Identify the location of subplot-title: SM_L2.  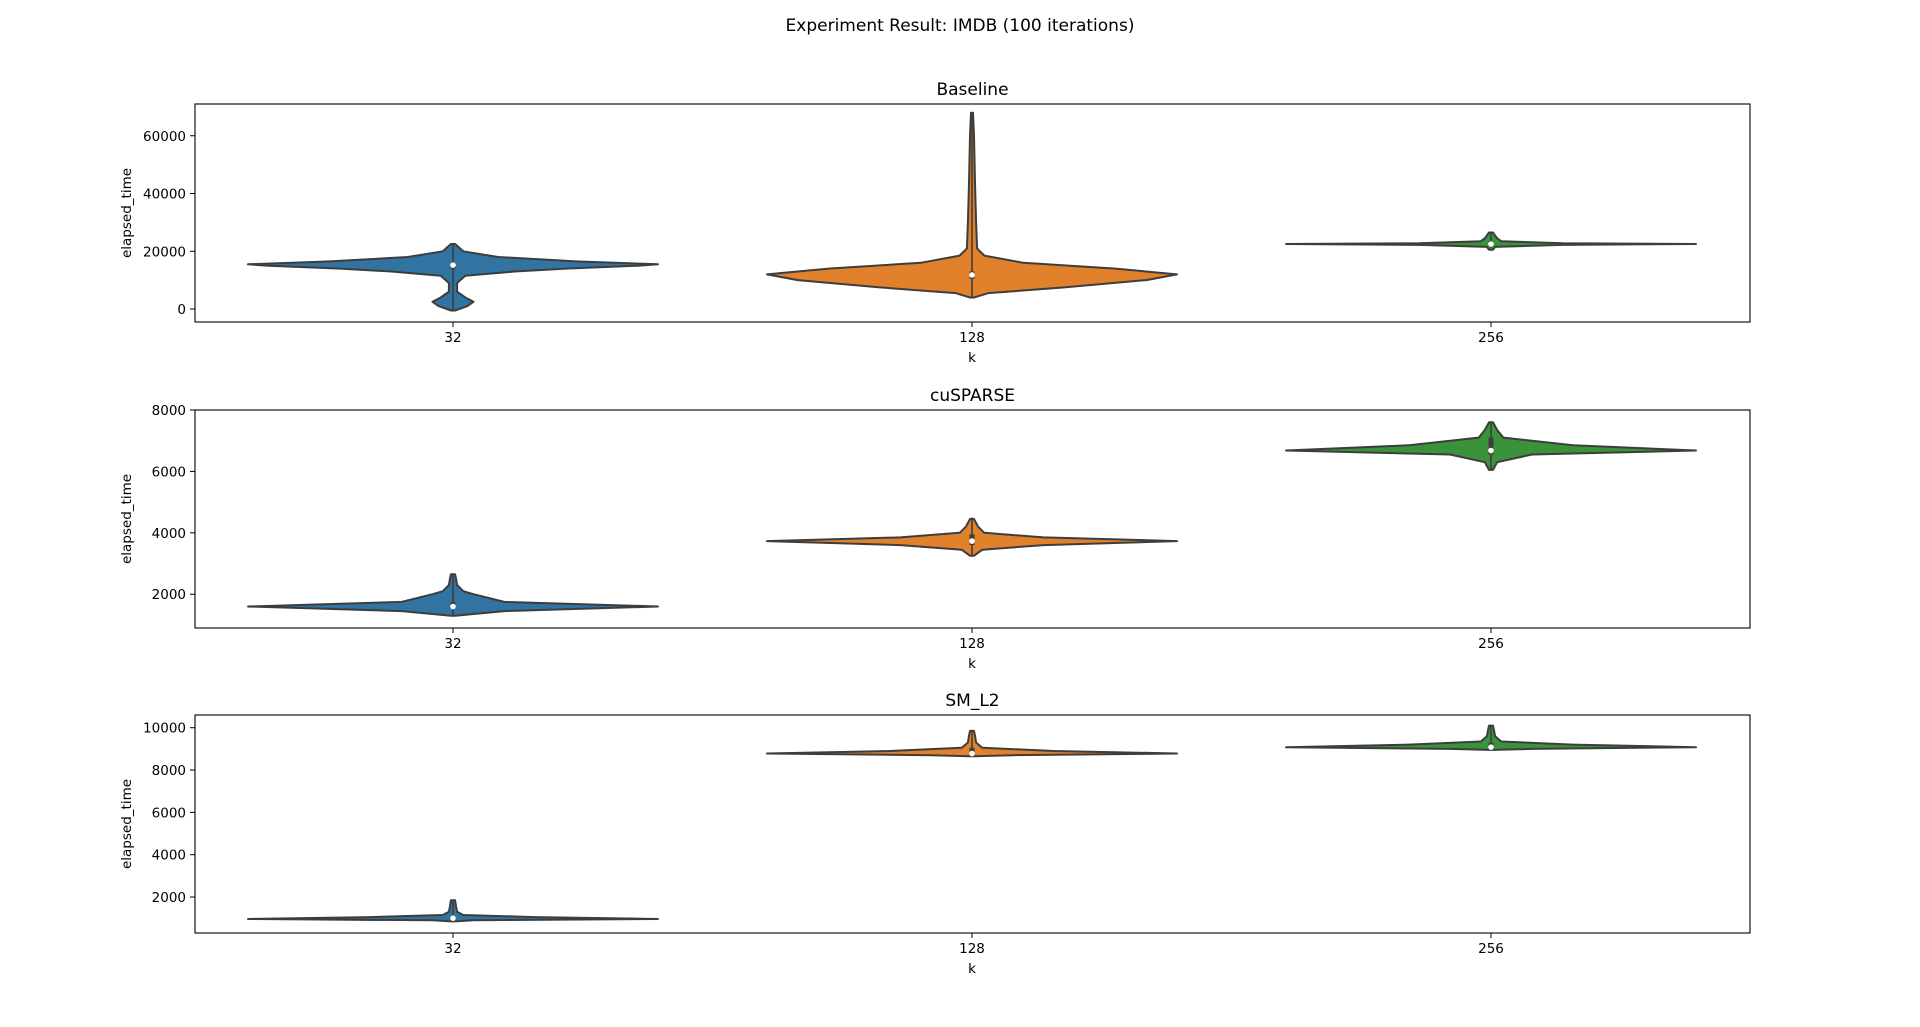
(972, 701).